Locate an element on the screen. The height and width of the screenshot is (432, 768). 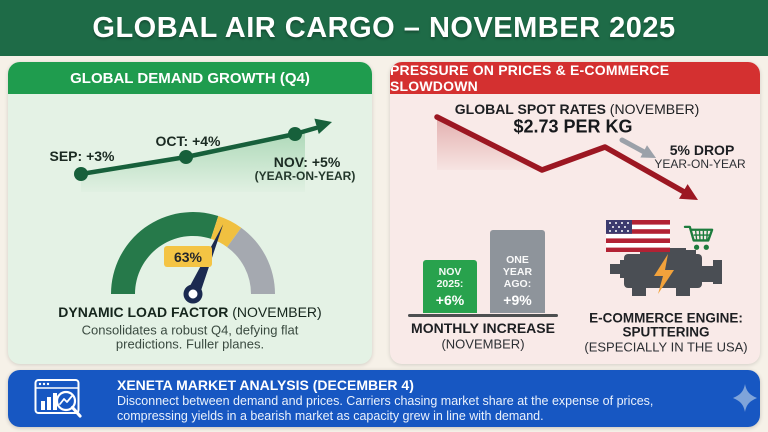
gauge-caption-light: (NOVEMBER) is located at coordinates (275, 312).